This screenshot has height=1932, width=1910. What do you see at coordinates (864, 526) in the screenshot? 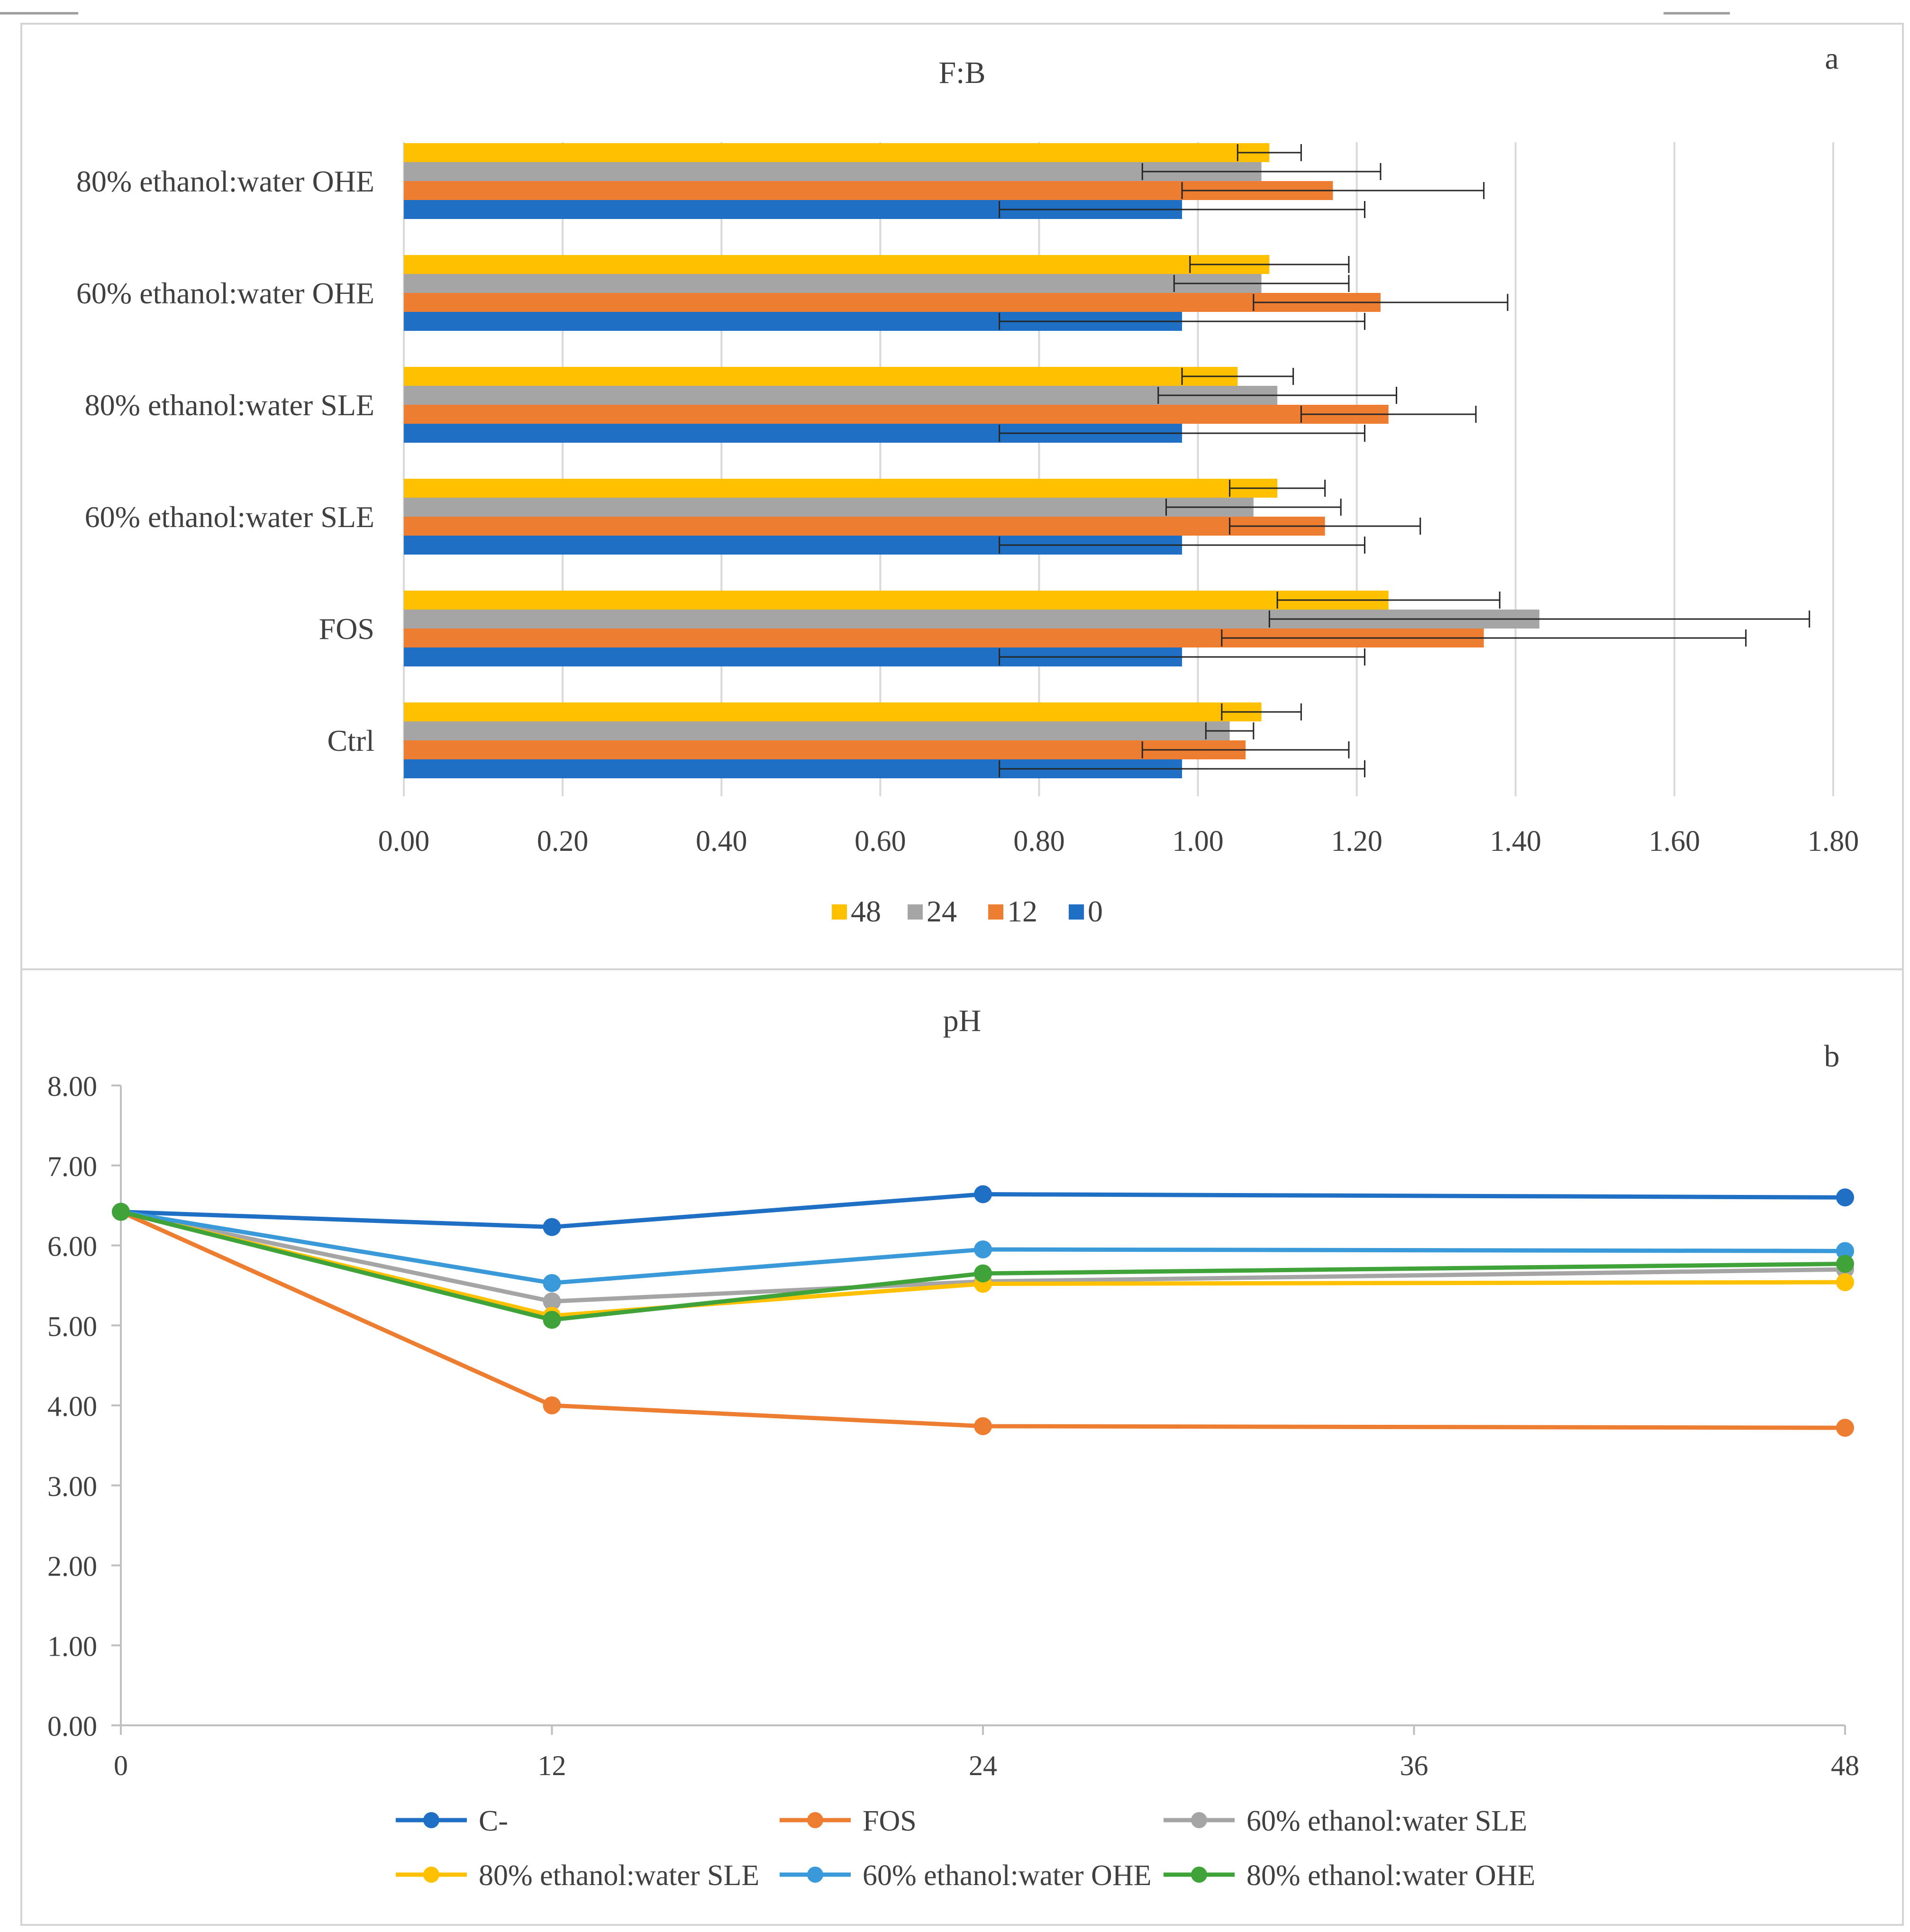
I see `bar-60-ethanol-water-sle-t12` at bounding box center [864, 526].